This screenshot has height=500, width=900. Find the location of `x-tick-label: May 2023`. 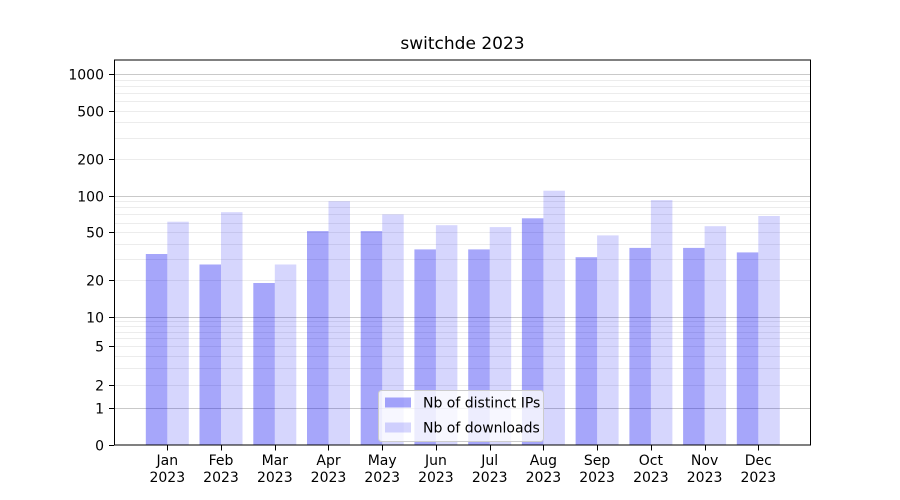

x-tick-label: May 2023 is located at coordinates (382, 469).